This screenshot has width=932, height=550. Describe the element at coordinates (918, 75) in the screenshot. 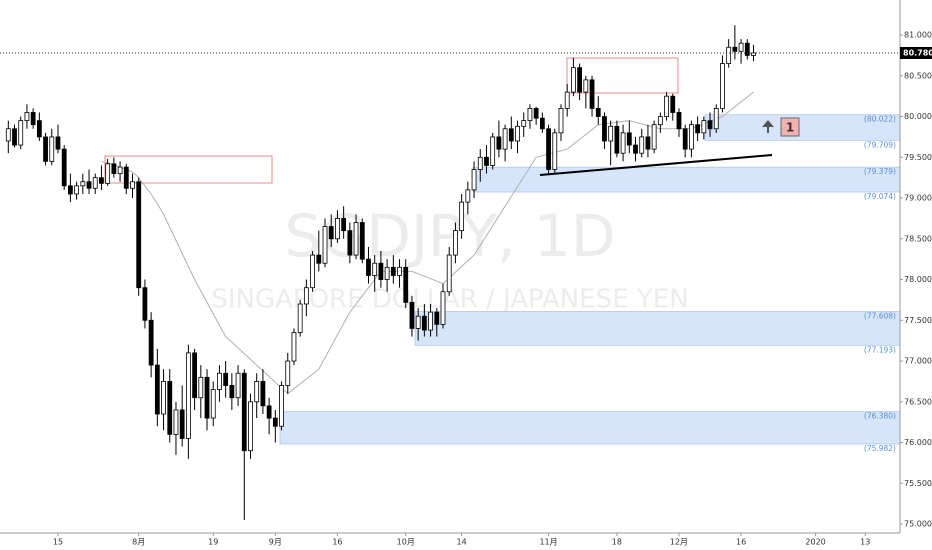

I see `y-tick-label: 80.500` at that location.